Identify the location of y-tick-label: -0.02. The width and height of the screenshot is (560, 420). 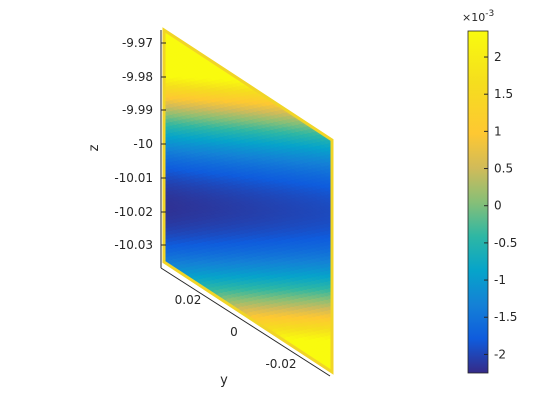
(280, 364).